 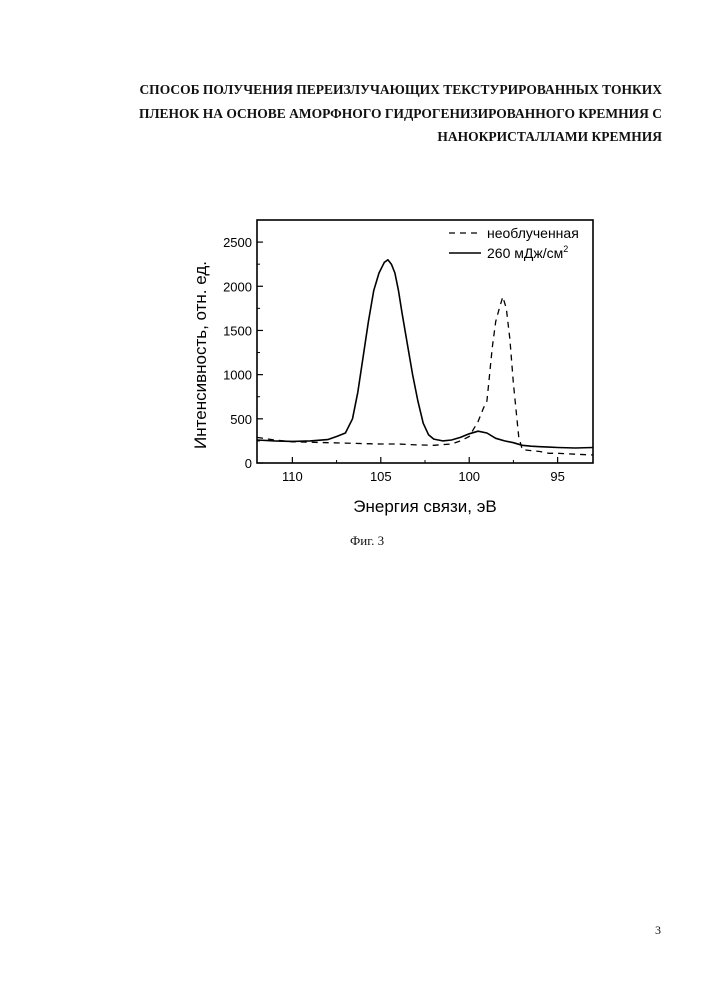 I want to click on y-tick-label: 2500, so click(x=237, y=242).